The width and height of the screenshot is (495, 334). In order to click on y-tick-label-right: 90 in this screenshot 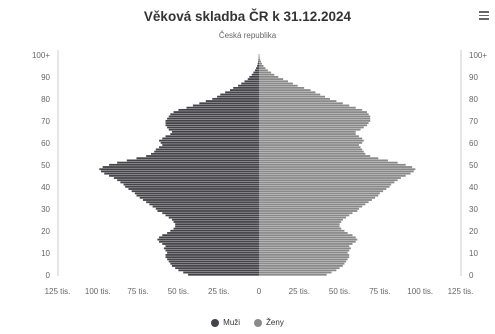, I will do `click(473, 77)`.